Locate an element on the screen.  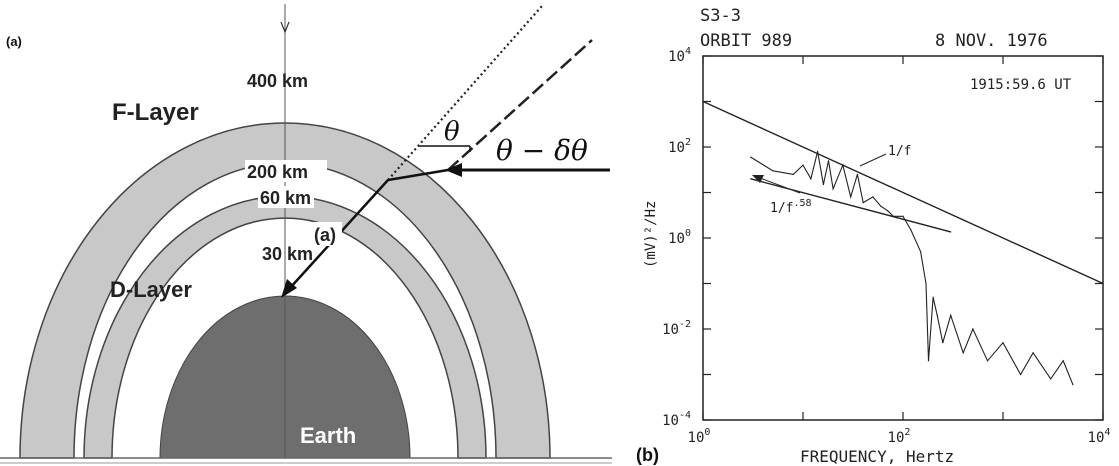
x-tick-exp: 0 is located at coordinates (707, 432).